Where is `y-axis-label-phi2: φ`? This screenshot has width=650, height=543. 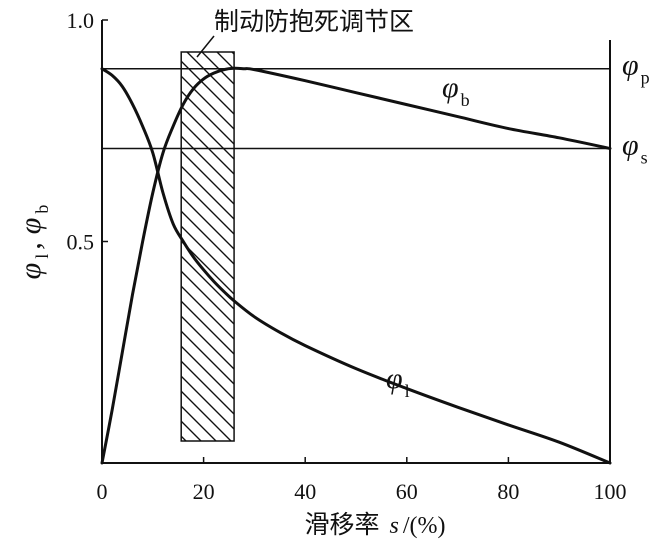
y-axis-label-phi2: φ is located at coordinates (30, 226).